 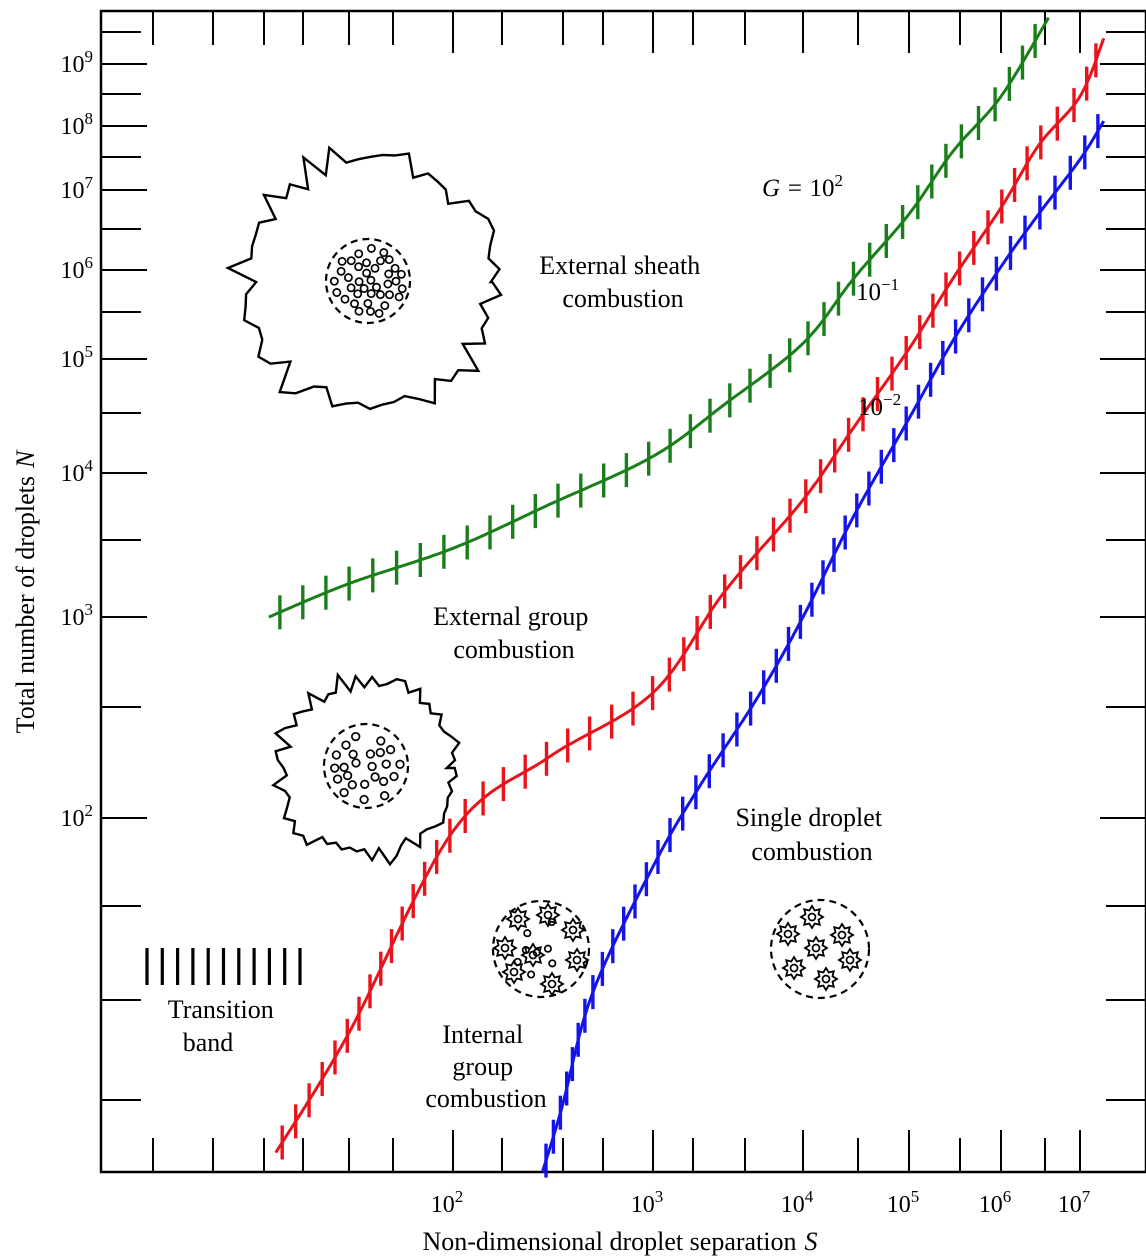 What do you see at coordinates (77, 124) in the screenshot?
I see `y-tick-label: 10⁸` at bounding box center [77, 124].